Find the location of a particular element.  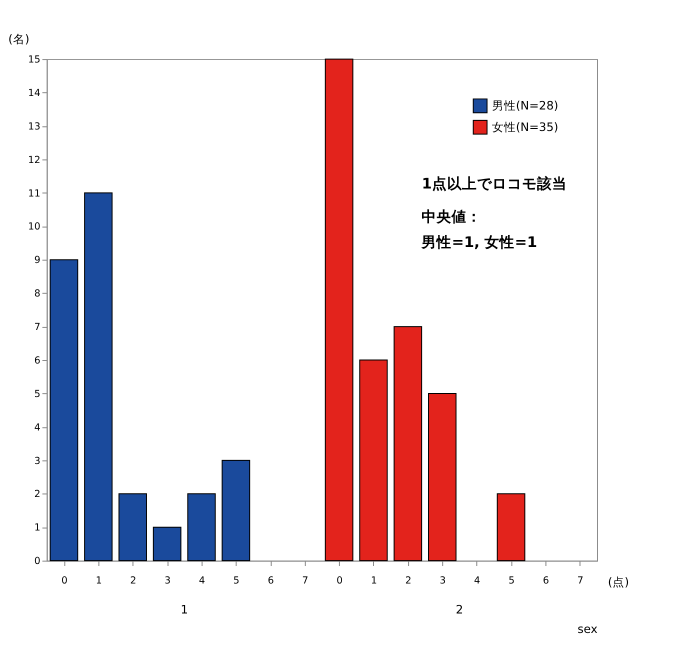

y-tick-label: 4 is located at coordinates (37, 428).